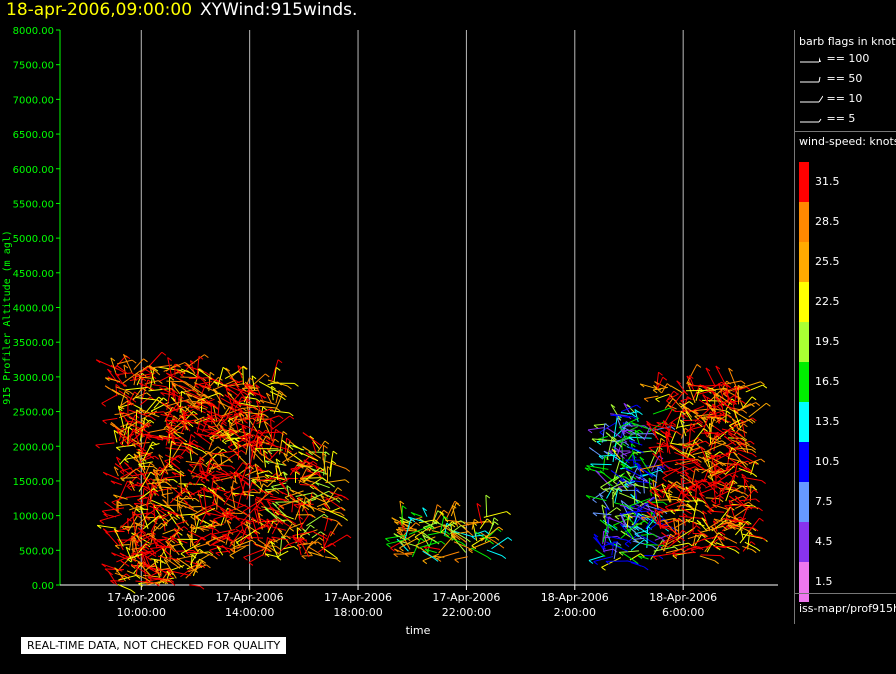 This screenshot has height=674, width=896. I want to click on x-tick-label-time: 18:00:00, so click(357, 612).